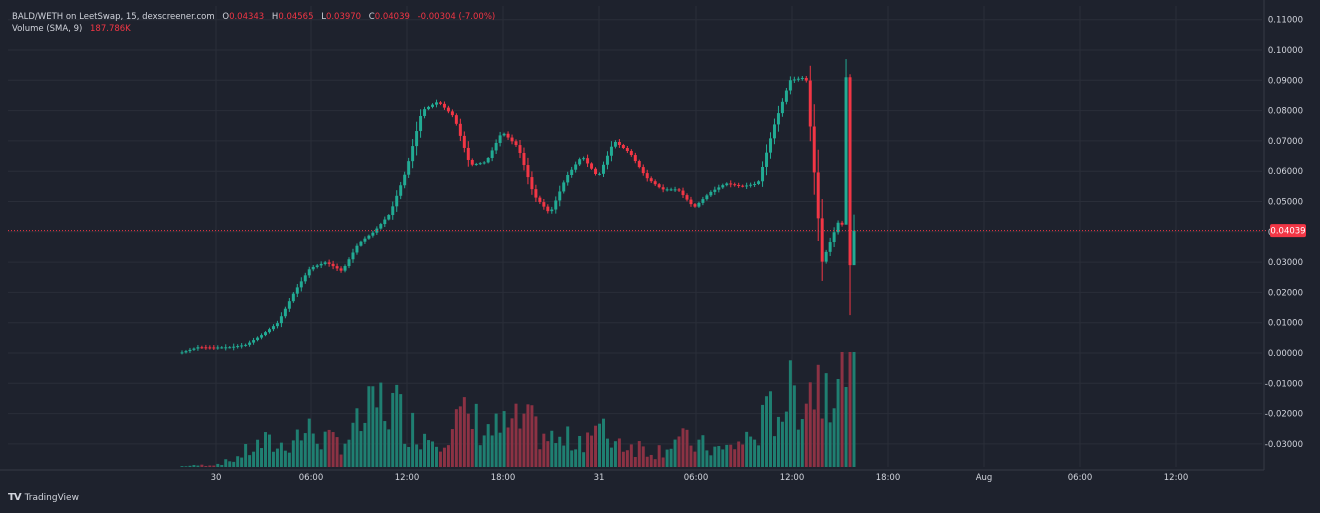 The image size is (1320, 513). I want to click on close-label: C, so click(371, 17).